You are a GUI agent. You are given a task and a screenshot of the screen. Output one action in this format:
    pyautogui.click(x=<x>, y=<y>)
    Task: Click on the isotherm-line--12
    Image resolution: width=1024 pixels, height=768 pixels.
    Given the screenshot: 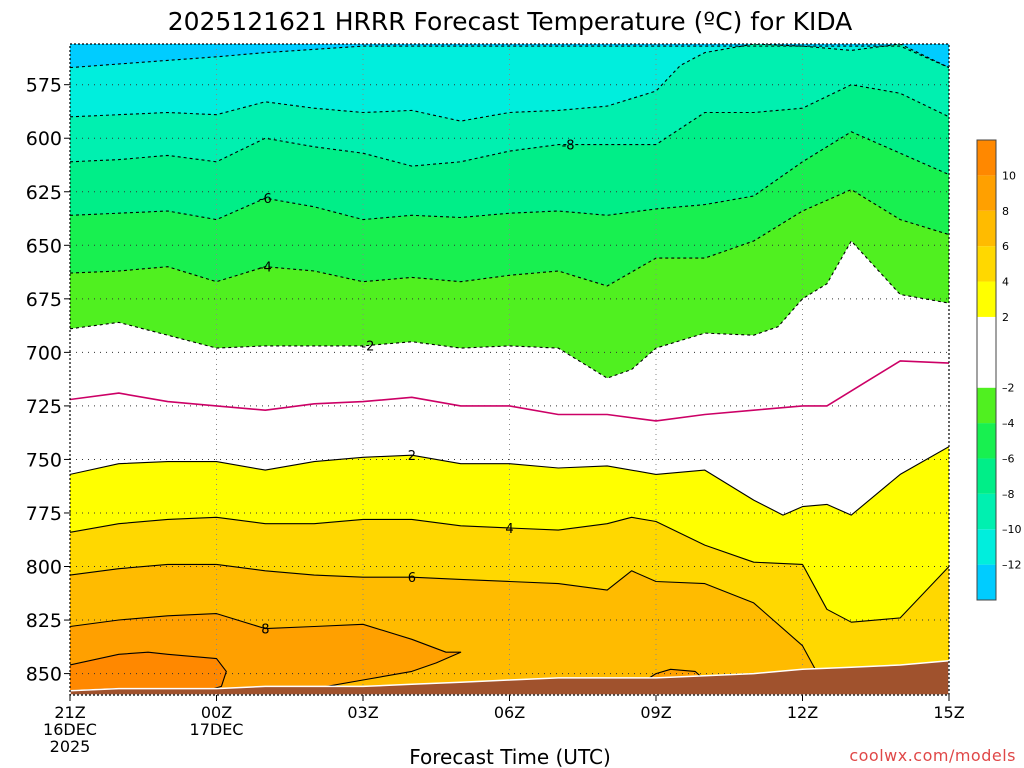 What is the action you would take?
    pyautogui.click(x=509, y=57)
    